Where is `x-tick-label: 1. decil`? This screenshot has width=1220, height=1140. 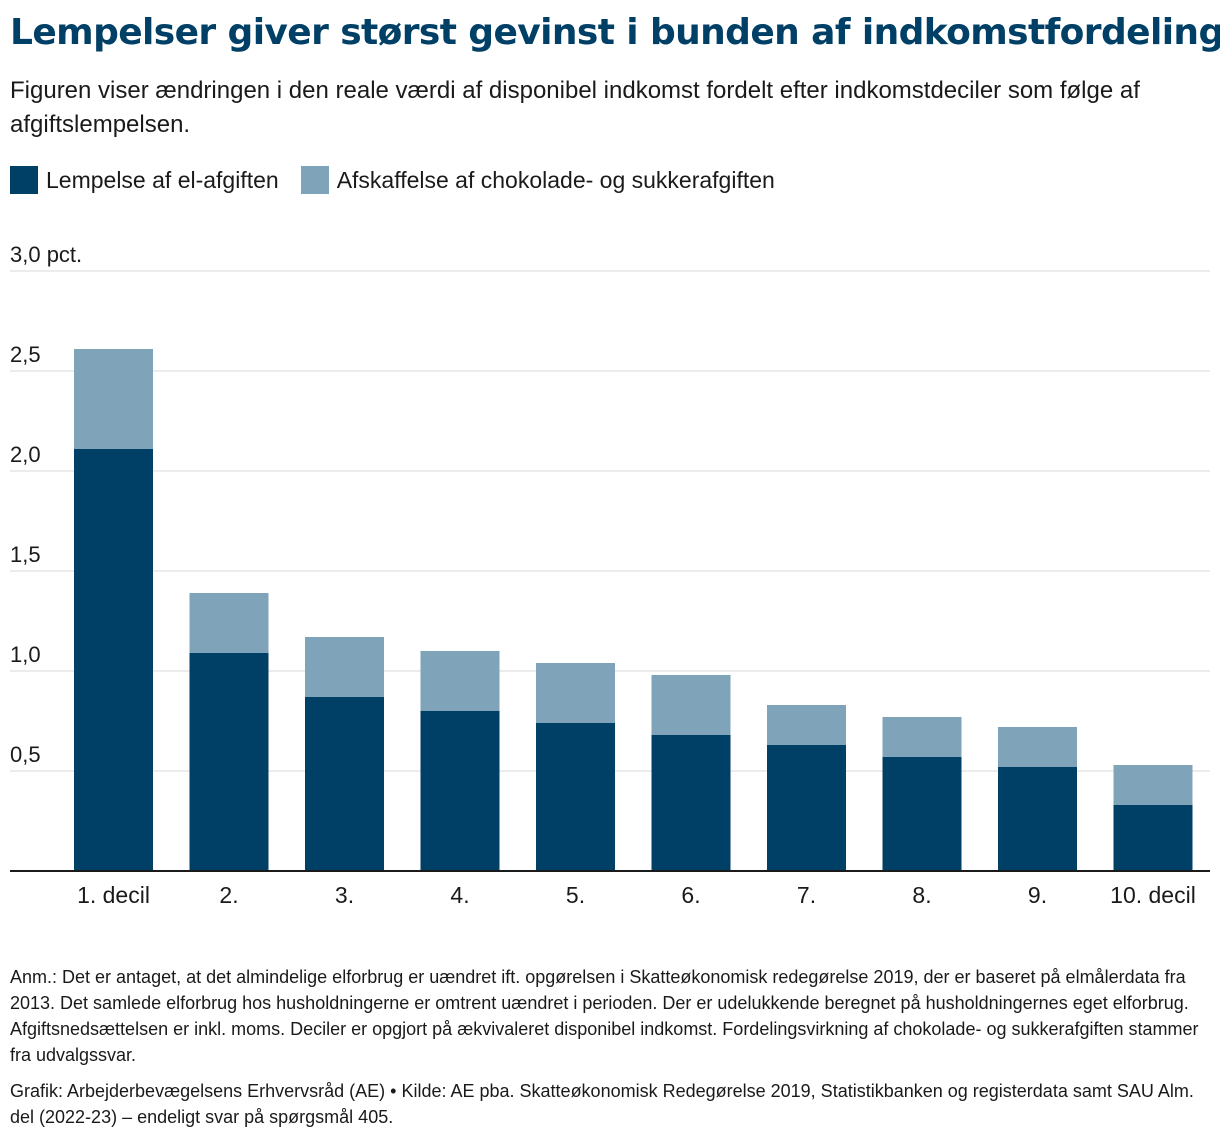
x-tick-label: 1. decil is located at coordinates (113, 895).